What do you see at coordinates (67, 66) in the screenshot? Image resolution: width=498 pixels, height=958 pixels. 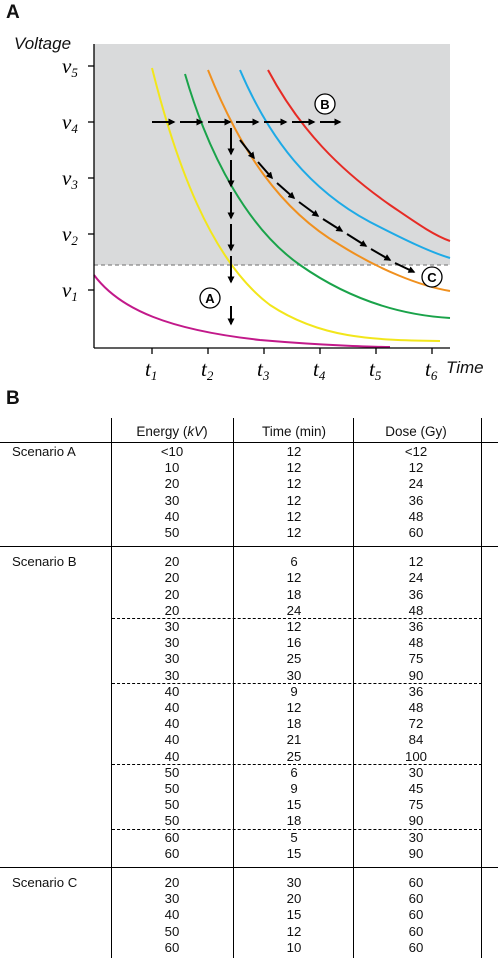 I see `y-tick-label-v5: v` at bounding box center [67, 66].